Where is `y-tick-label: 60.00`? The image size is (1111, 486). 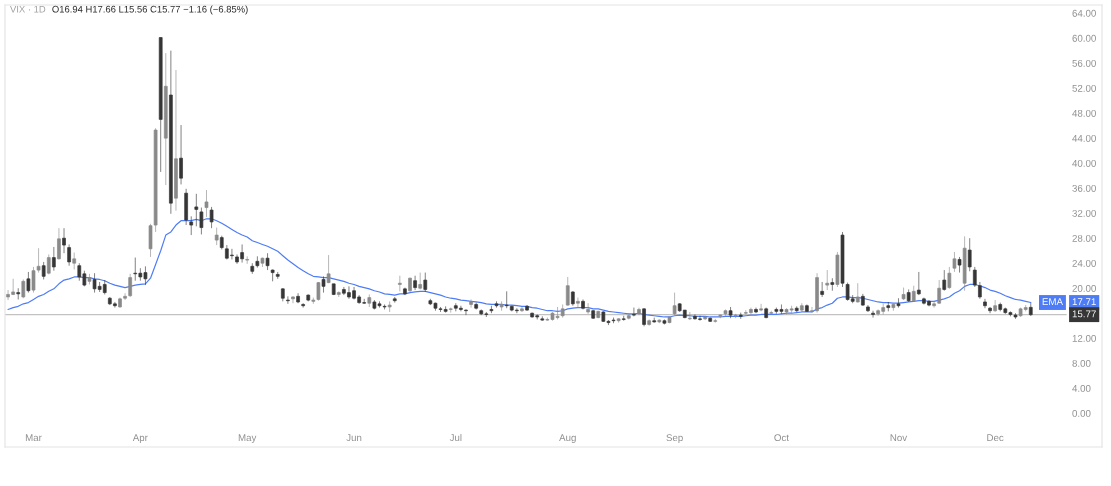
y-tick-label: 60.00 is located at coordinates (1084, 38).